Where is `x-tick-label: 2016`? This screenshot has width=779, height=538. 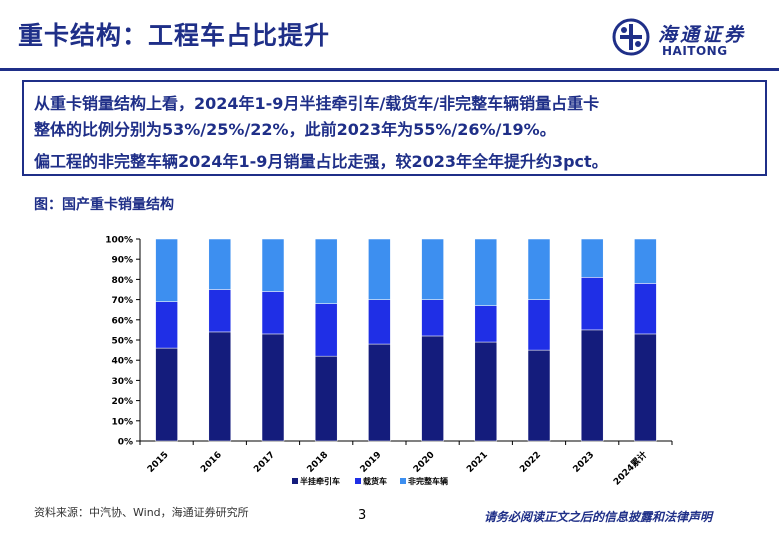 x-tick-label: 2016 is located at coordinates (211, 462).